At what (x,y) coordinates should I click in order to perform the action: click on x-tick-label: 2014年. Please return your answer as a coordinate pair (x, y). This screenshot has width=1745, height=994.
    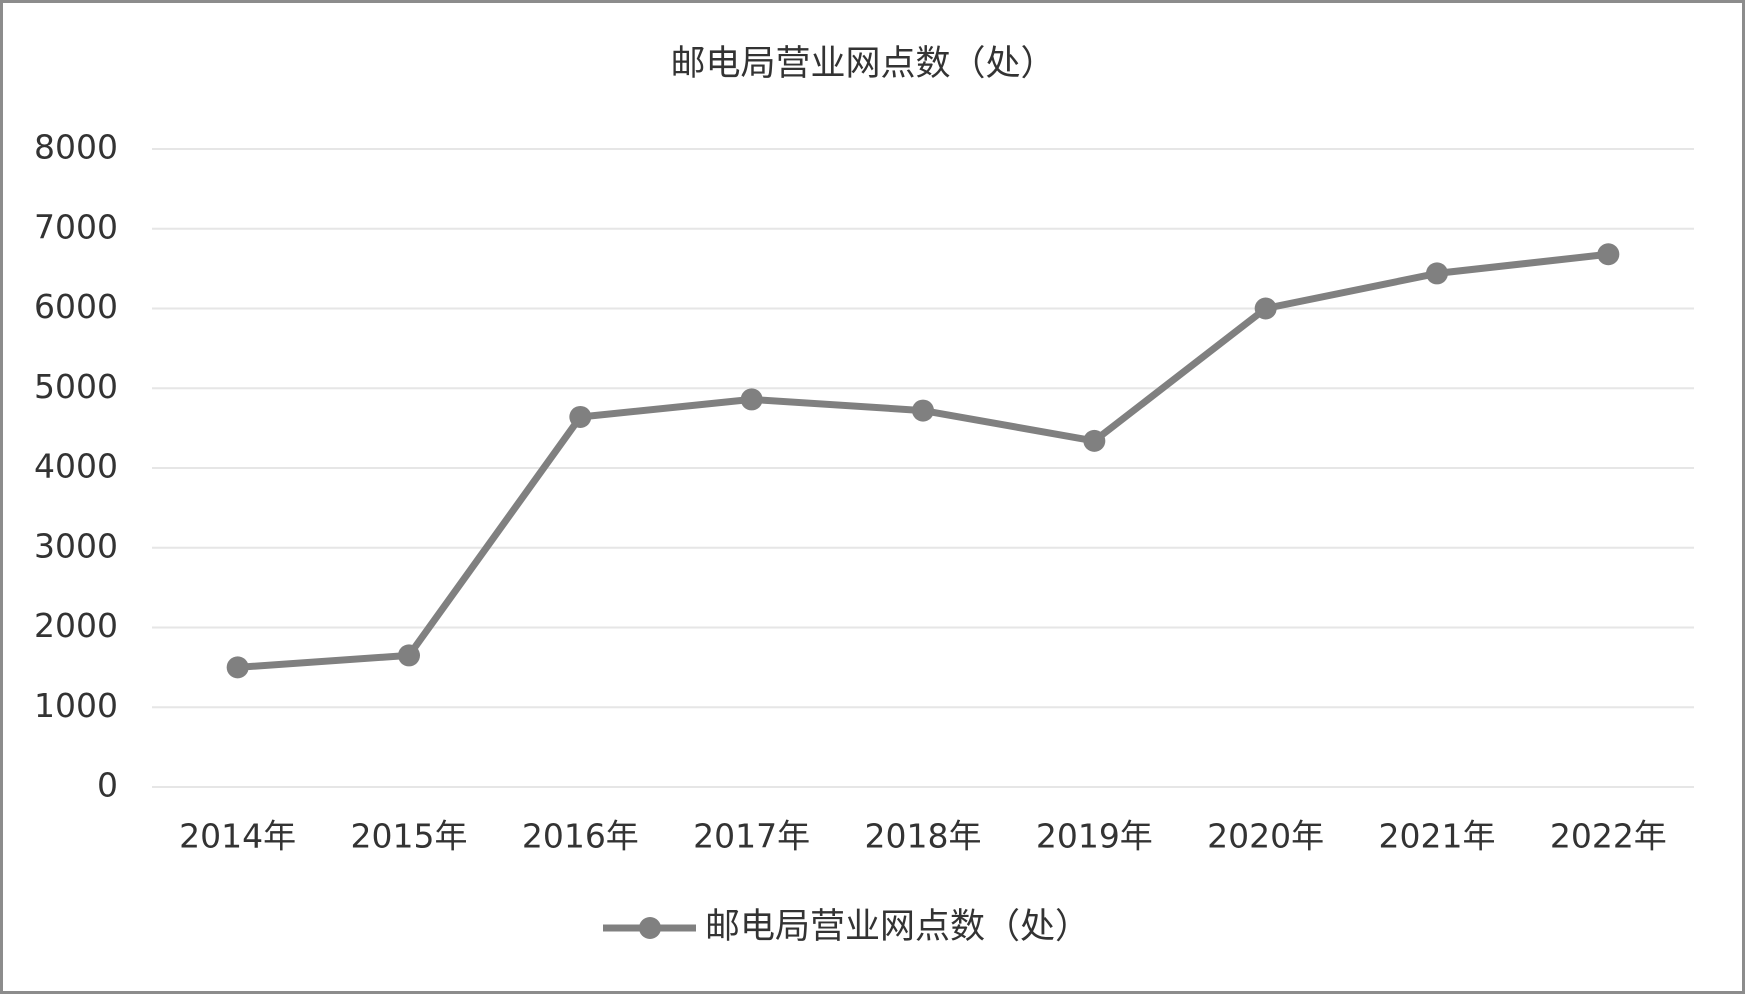
    Looking at the image, I should click on (237, 836).